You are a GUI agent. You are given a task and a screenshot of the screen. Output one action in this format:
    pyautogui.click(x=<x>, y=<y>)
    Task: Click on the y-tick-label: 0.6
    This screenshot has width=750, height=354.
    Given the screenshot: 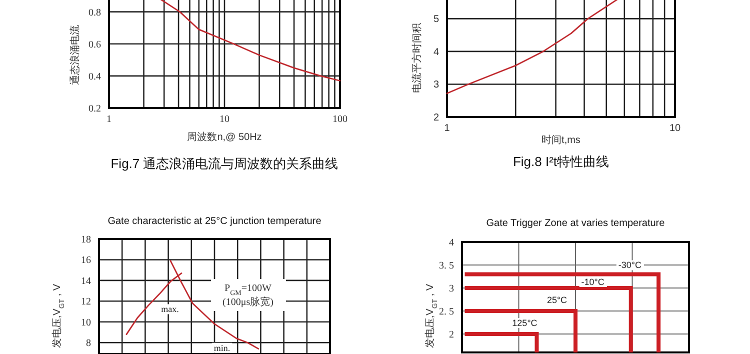 What is the action you would take?
    pyautogui.click(x=94, y=44)
    